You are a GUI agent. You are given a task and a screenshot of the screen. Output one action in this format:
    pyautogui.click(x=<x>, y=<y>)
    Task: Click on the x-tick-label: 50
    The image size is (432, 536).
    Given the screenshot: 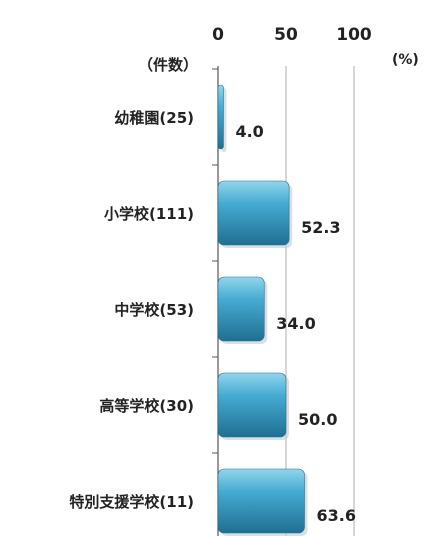 What is the action you would take?
    pyautogui.click(x=286, y=35)
    